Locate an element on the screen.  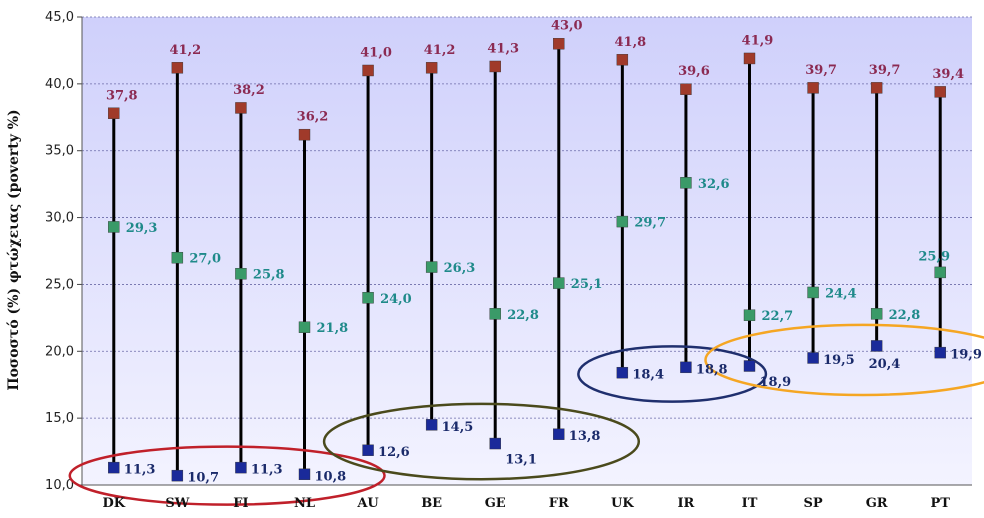
mid-value-label: 21,8 is located at coordinates (333, 328).